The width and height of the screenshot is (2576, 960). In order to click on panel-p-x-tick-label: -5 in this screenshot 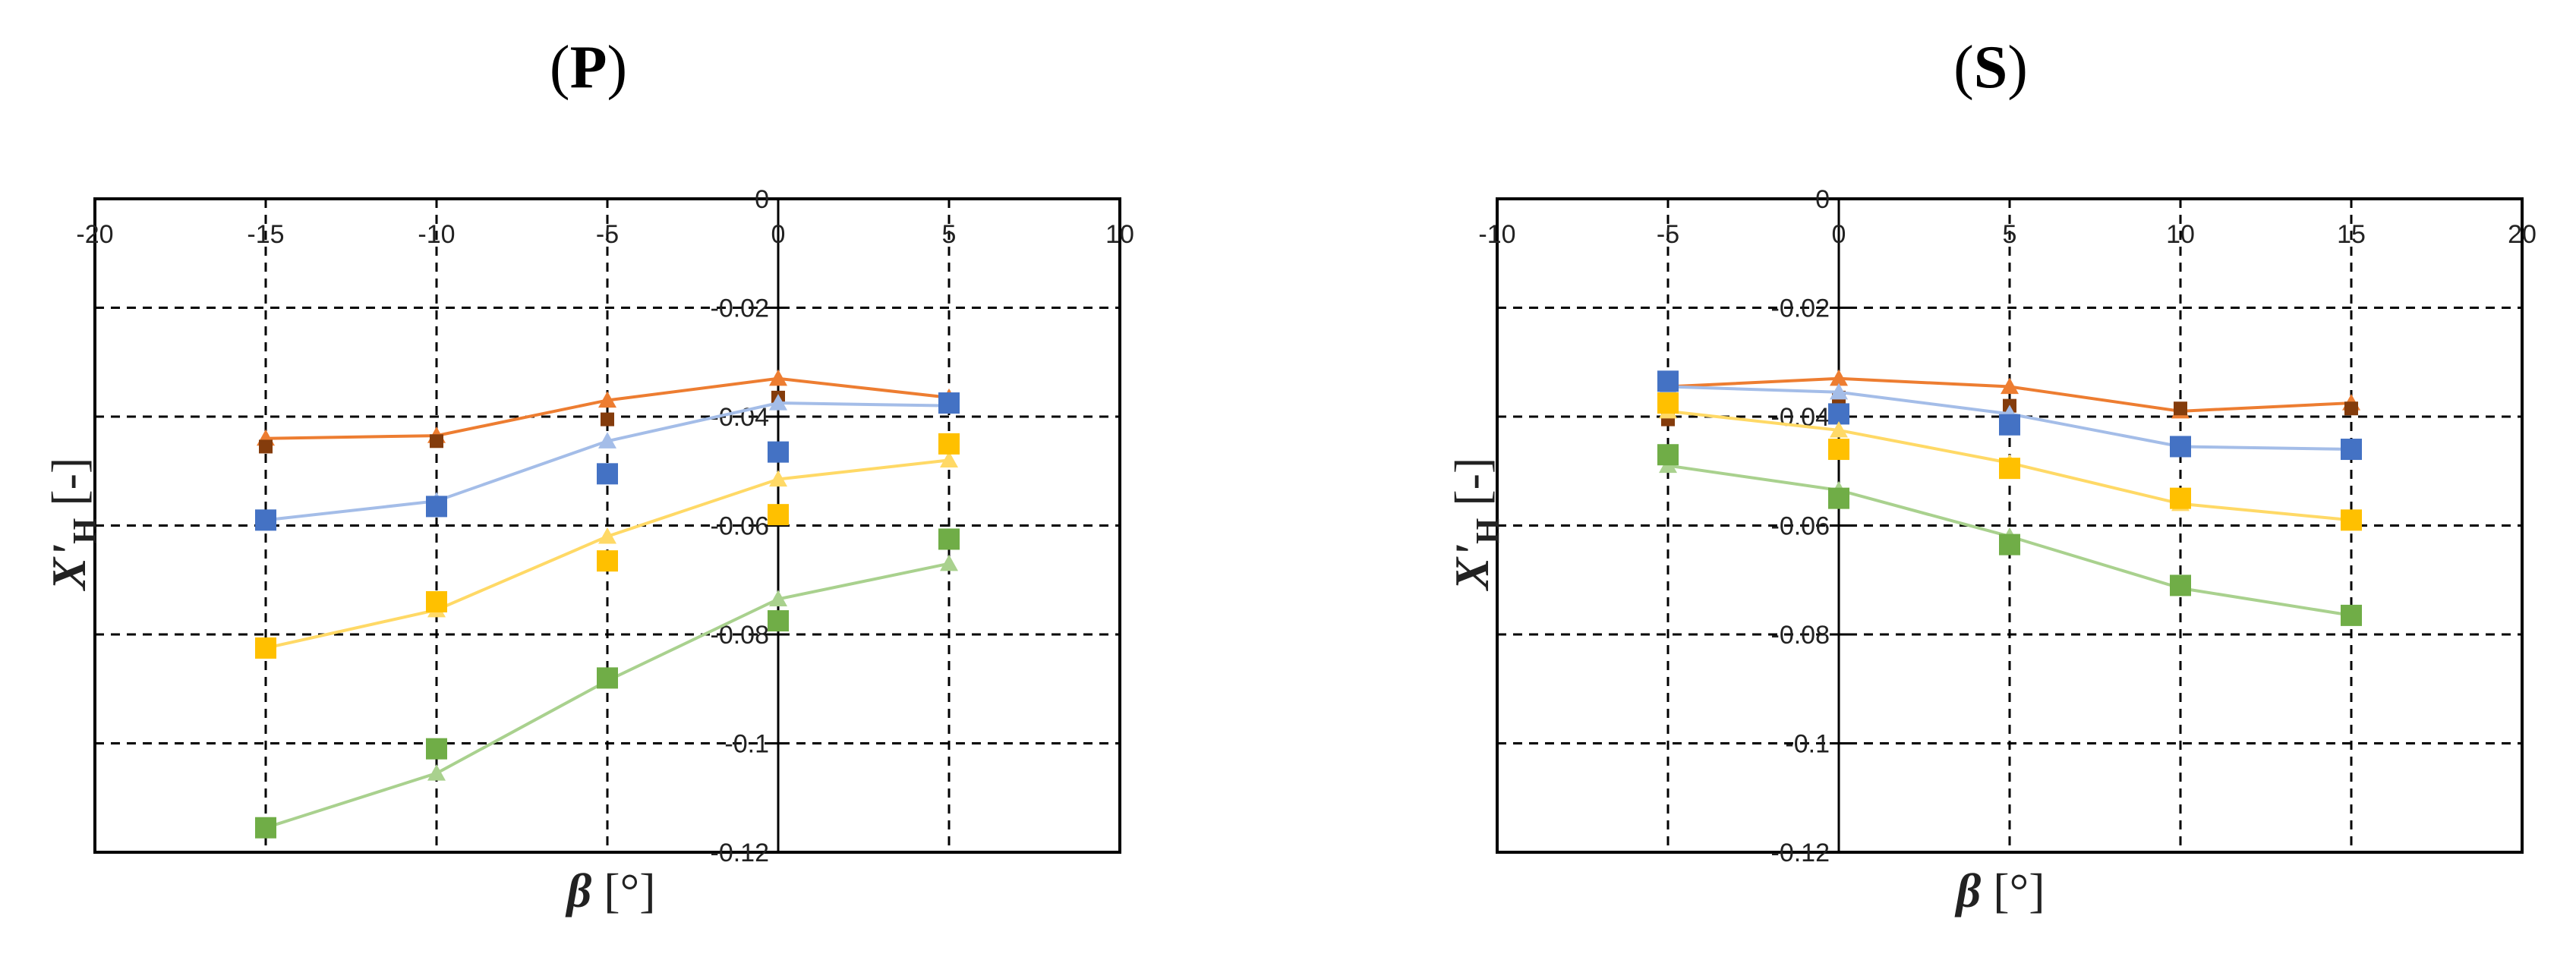, I will do `click(607, 234)`.